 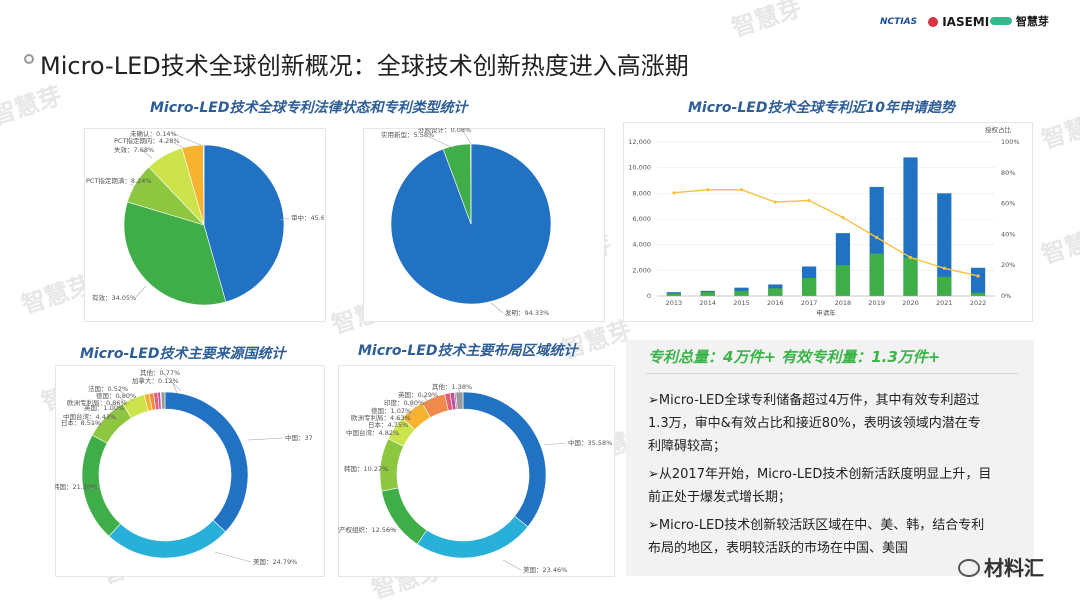 What do you see at coordinates (639, 142) in the screenshot?
I see `trend-ytick-6: 12,000` at bounding box center [639, 142].